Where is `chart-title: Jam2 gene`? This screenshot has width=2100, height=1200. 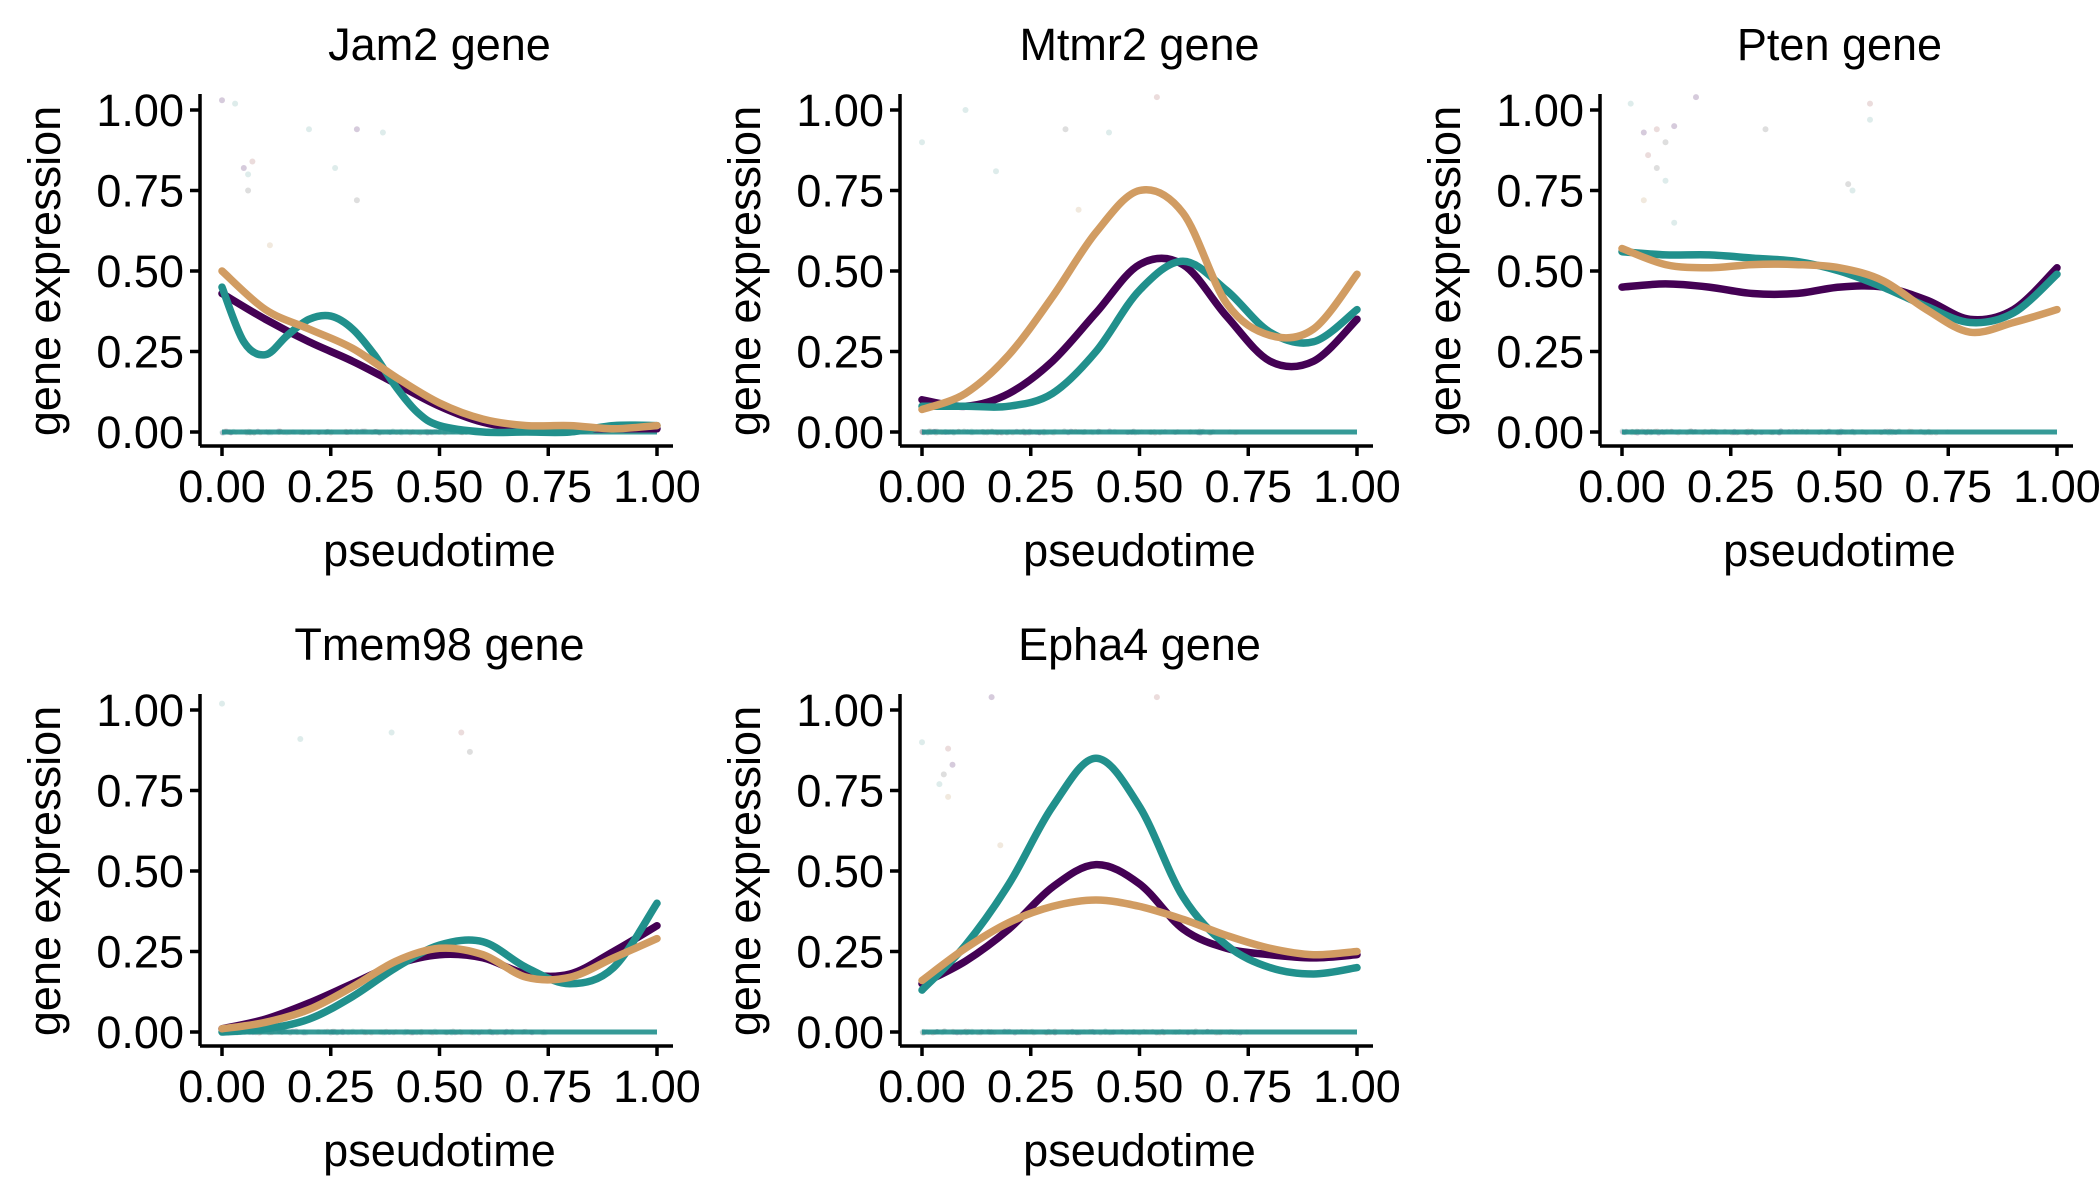
chart-title: Jam2 gene is located at coordinates (439, 44).